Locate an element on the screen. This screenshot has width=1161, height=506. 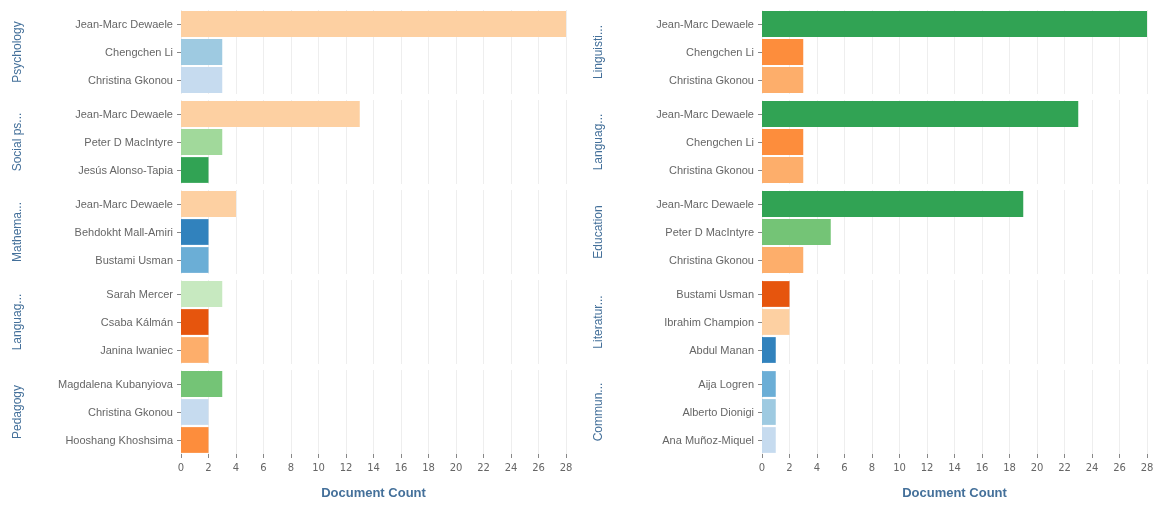
y-tick-label: Hooshang Khoshsima is located at coordinates (119, 440).